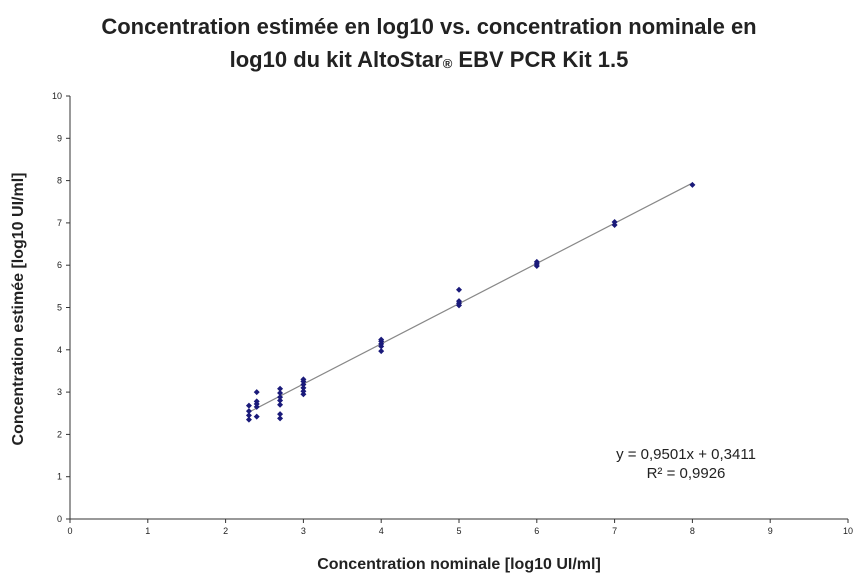 The width and height of the screenshot is (858, 582). I want to click on x-tick-label: 1, so click(147, 531).